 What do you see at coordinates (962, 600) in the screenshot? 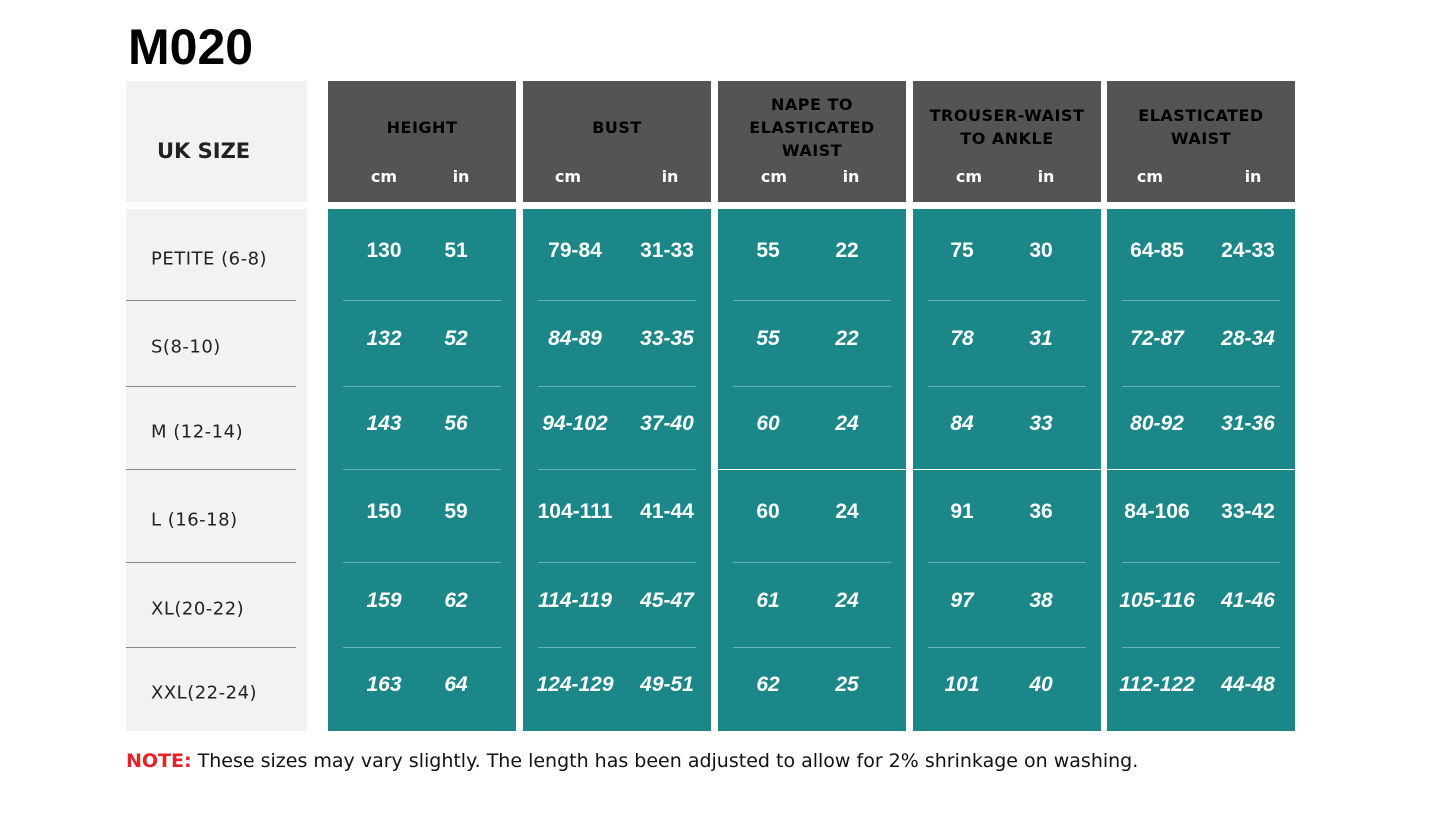
I see `cell-value: 97` at bounding box center [962, 600].